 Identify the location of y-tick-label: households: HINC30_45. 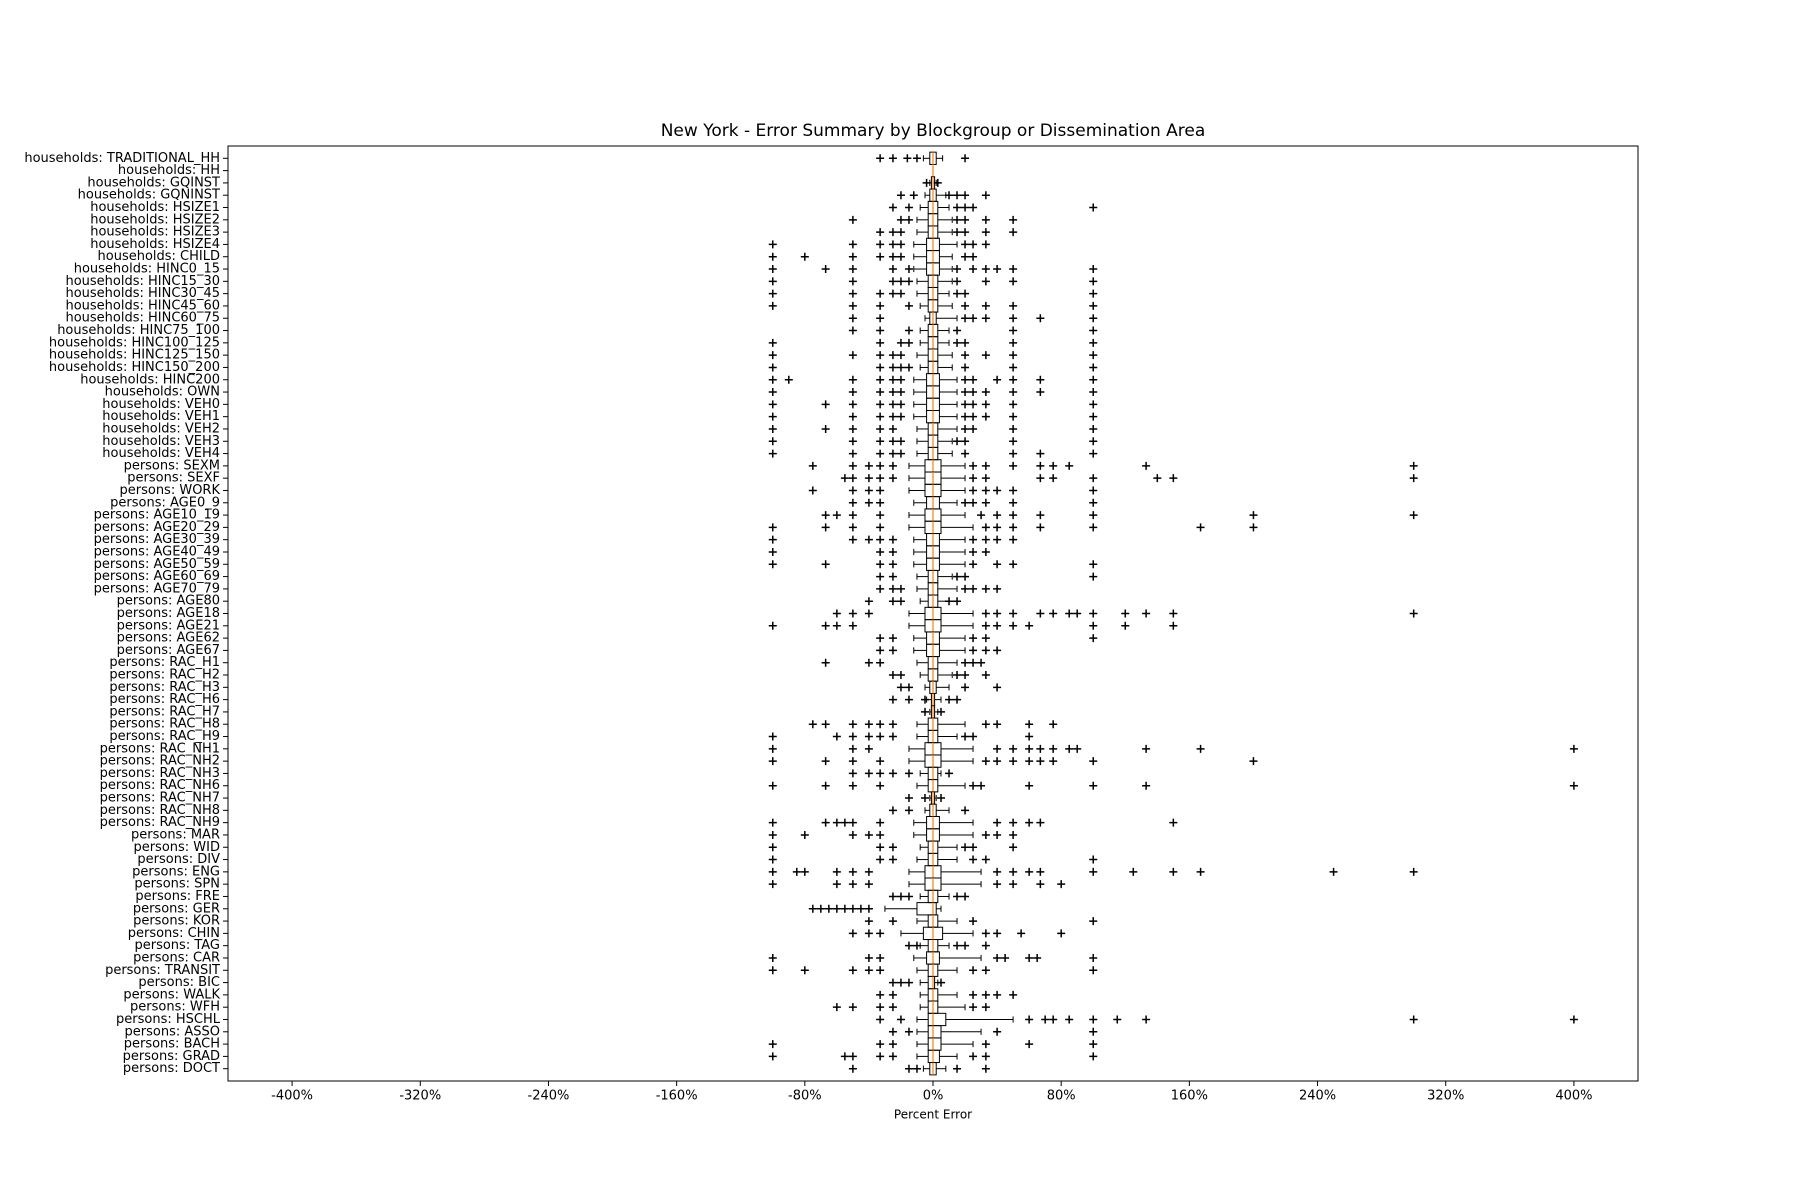
(142, 293).